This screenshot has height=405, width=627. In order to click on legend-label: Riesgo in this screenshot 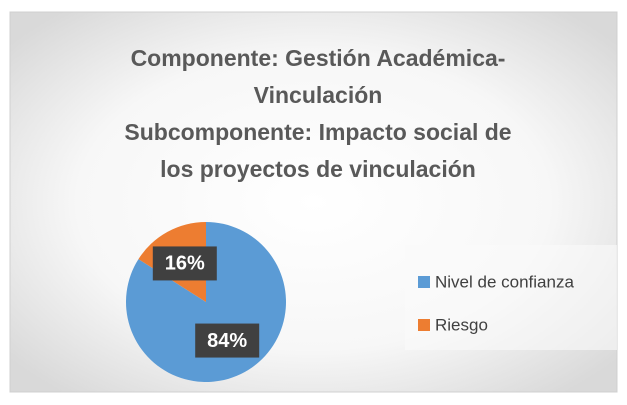, I will do `click(461, 324)`.